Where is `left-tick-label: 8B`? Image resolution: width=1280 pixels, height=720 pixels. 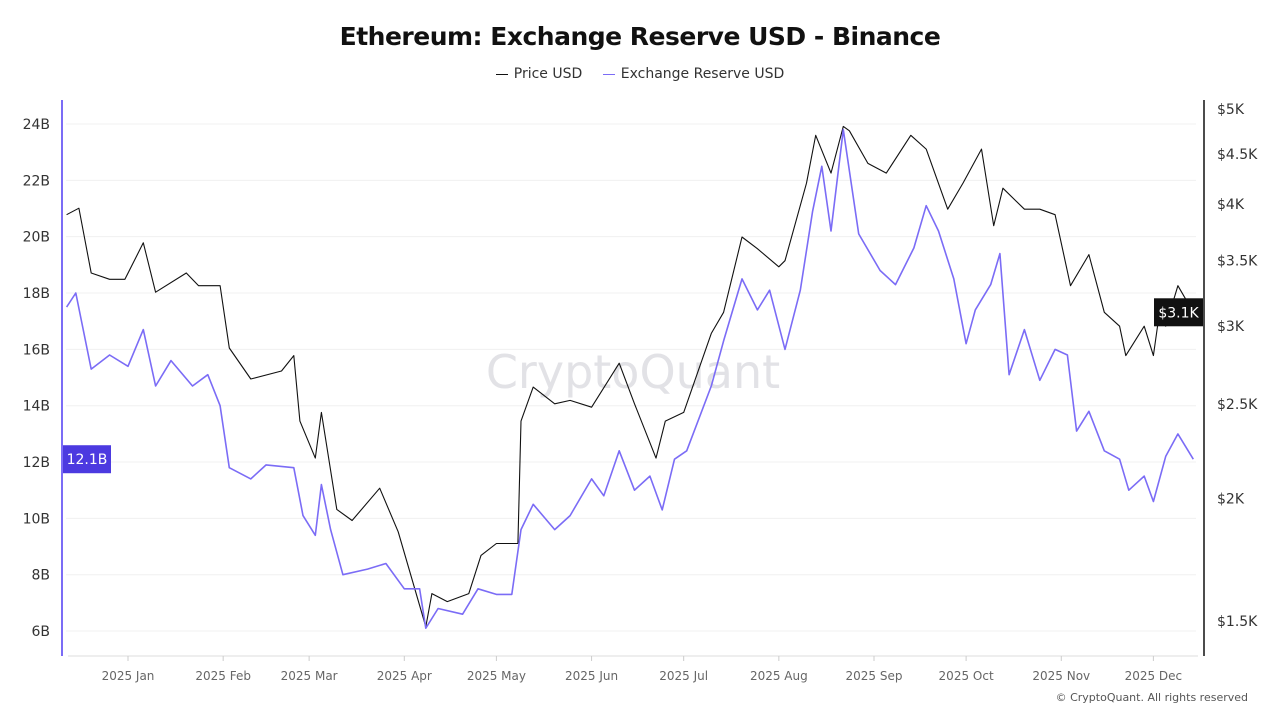 left-tick-label: 8B is located at coordinates (40, 576).